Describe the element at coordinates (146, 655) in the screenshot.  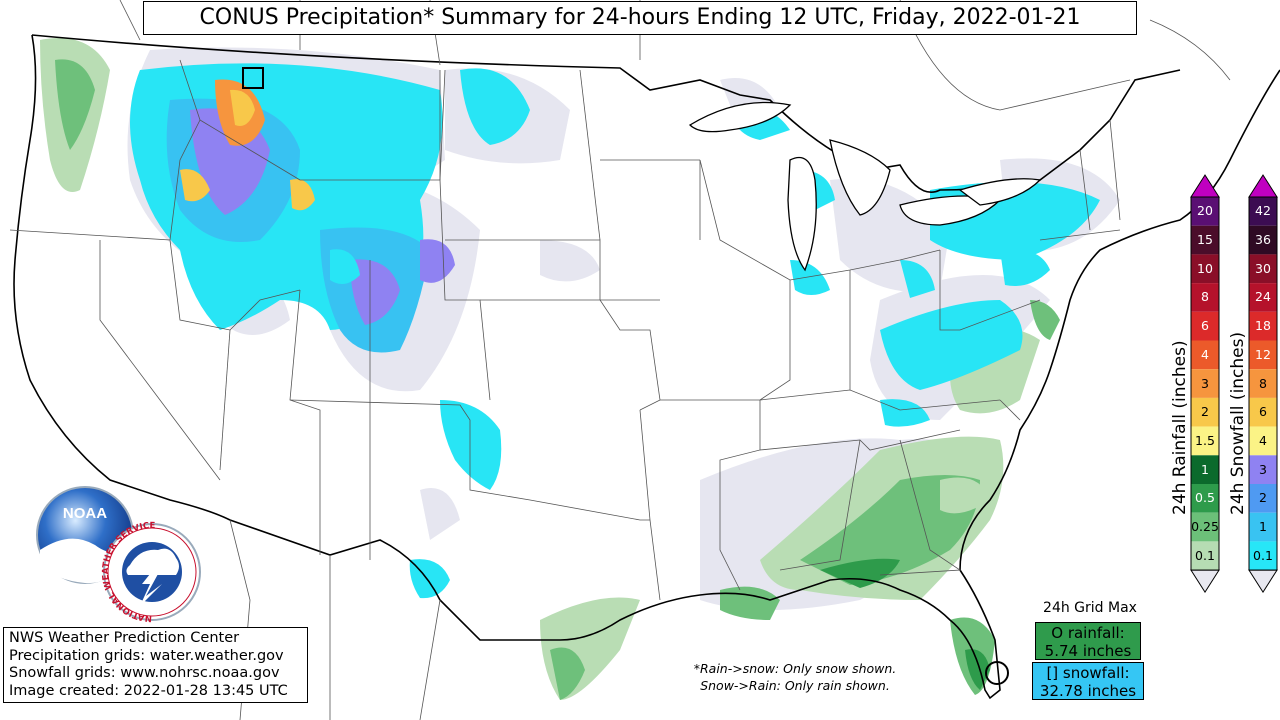
I see `credit-line-precip-source: Precipitation grids: water.weather.gov` at that location.